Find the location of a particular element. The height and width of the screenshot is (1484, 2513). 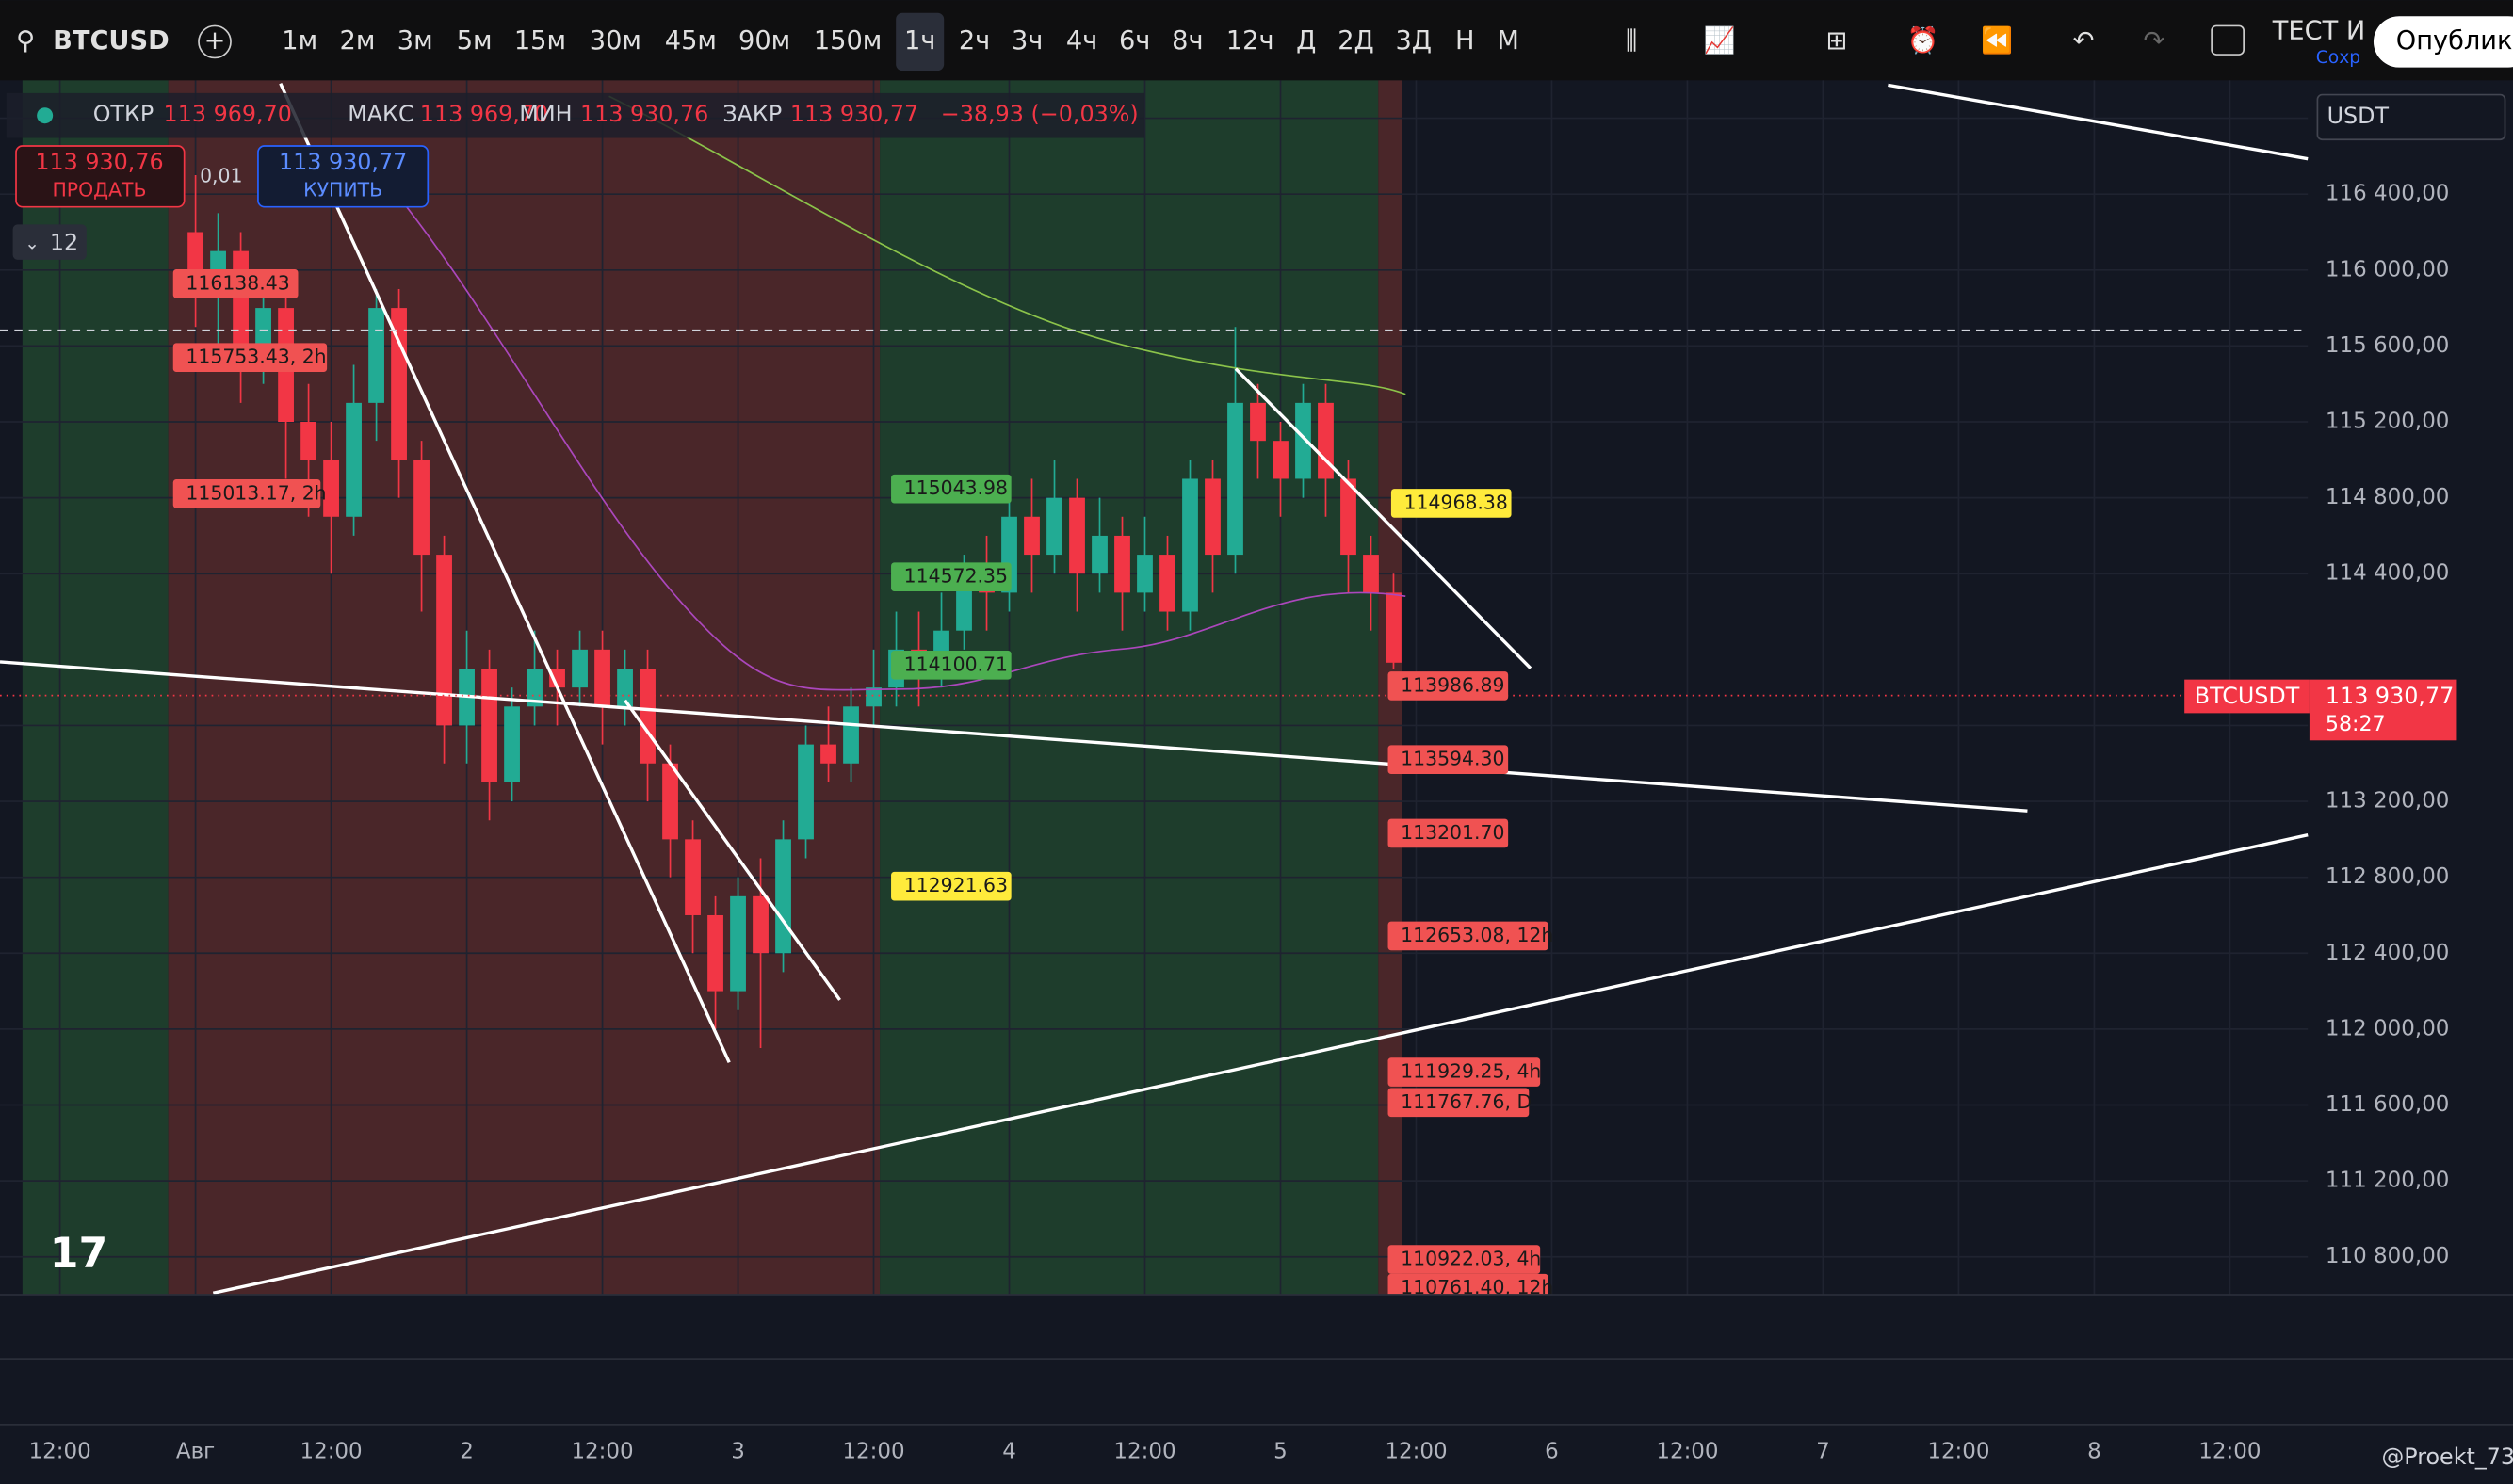

price-tag is located at coordinates (2383, 710).